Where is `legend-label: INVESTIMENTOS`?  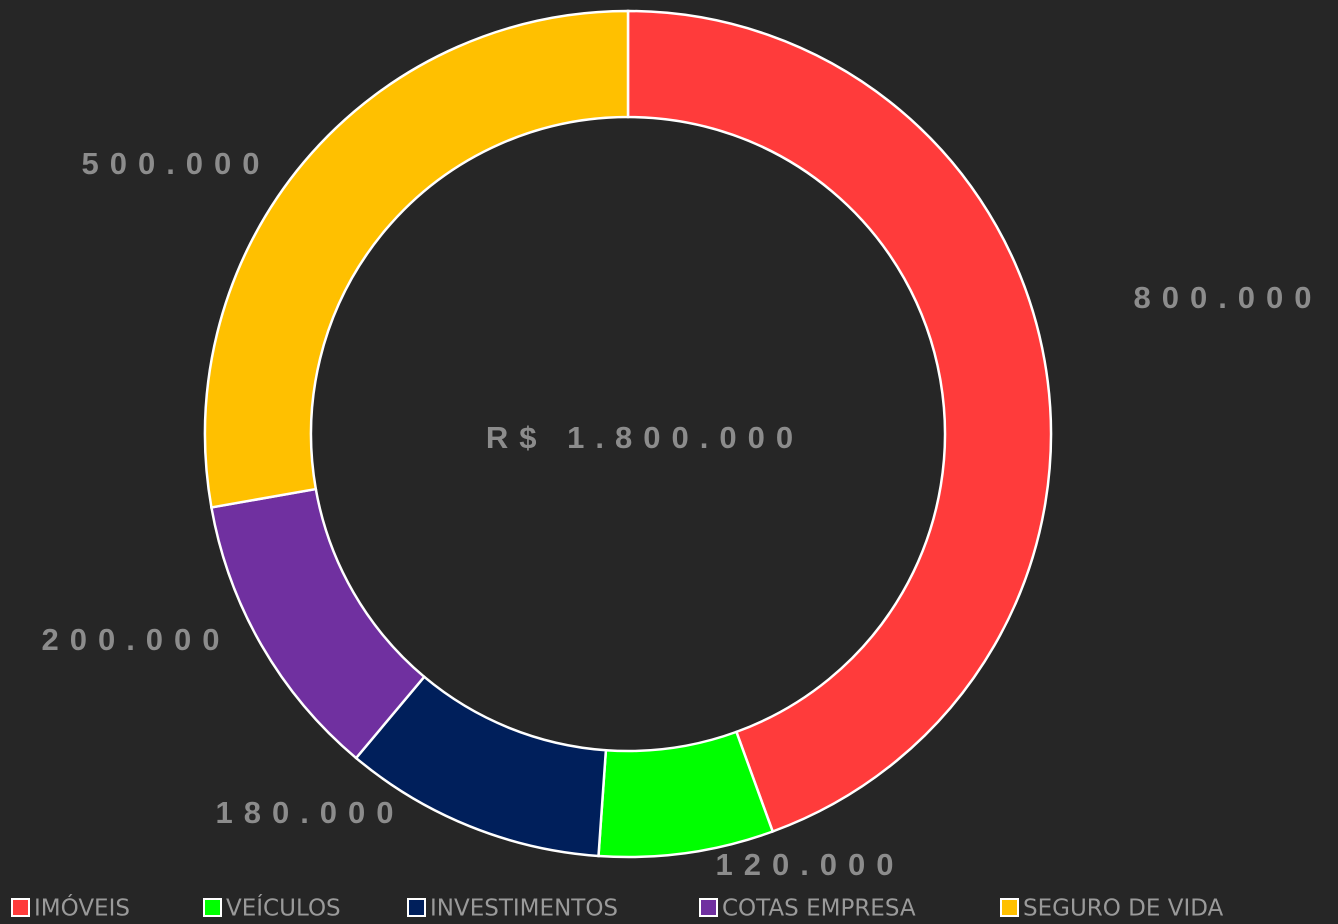 legend-label: INVESTIMENTOS is located at coordinates (524, 909).